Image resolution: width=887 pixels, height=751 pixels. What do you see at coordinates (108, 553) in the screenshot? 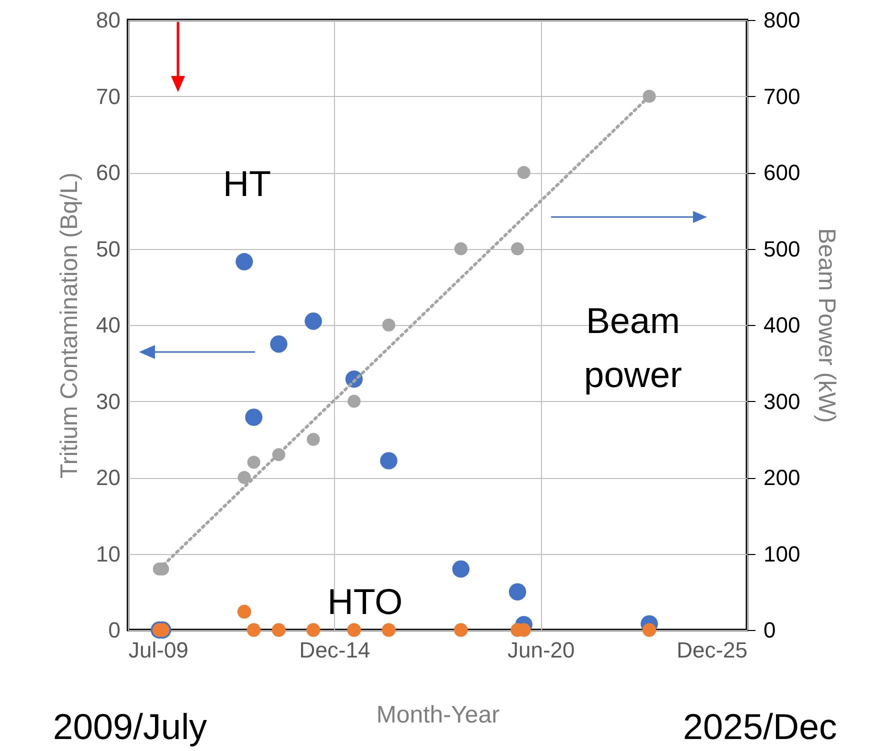
I see `y-tick-label: 10` at bounding box center [108, 553].